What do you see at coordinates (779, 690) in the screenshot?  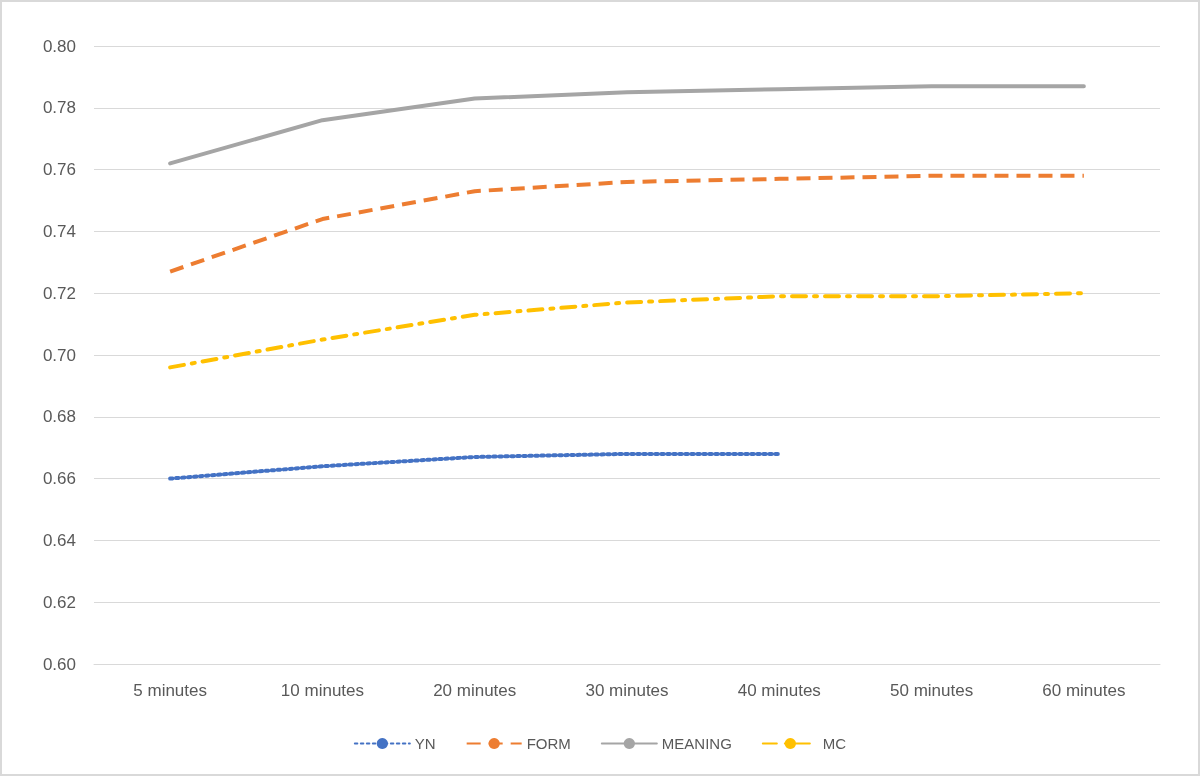 I see `x-tick-label: 40 minutes` at bounding box center [779, 690].